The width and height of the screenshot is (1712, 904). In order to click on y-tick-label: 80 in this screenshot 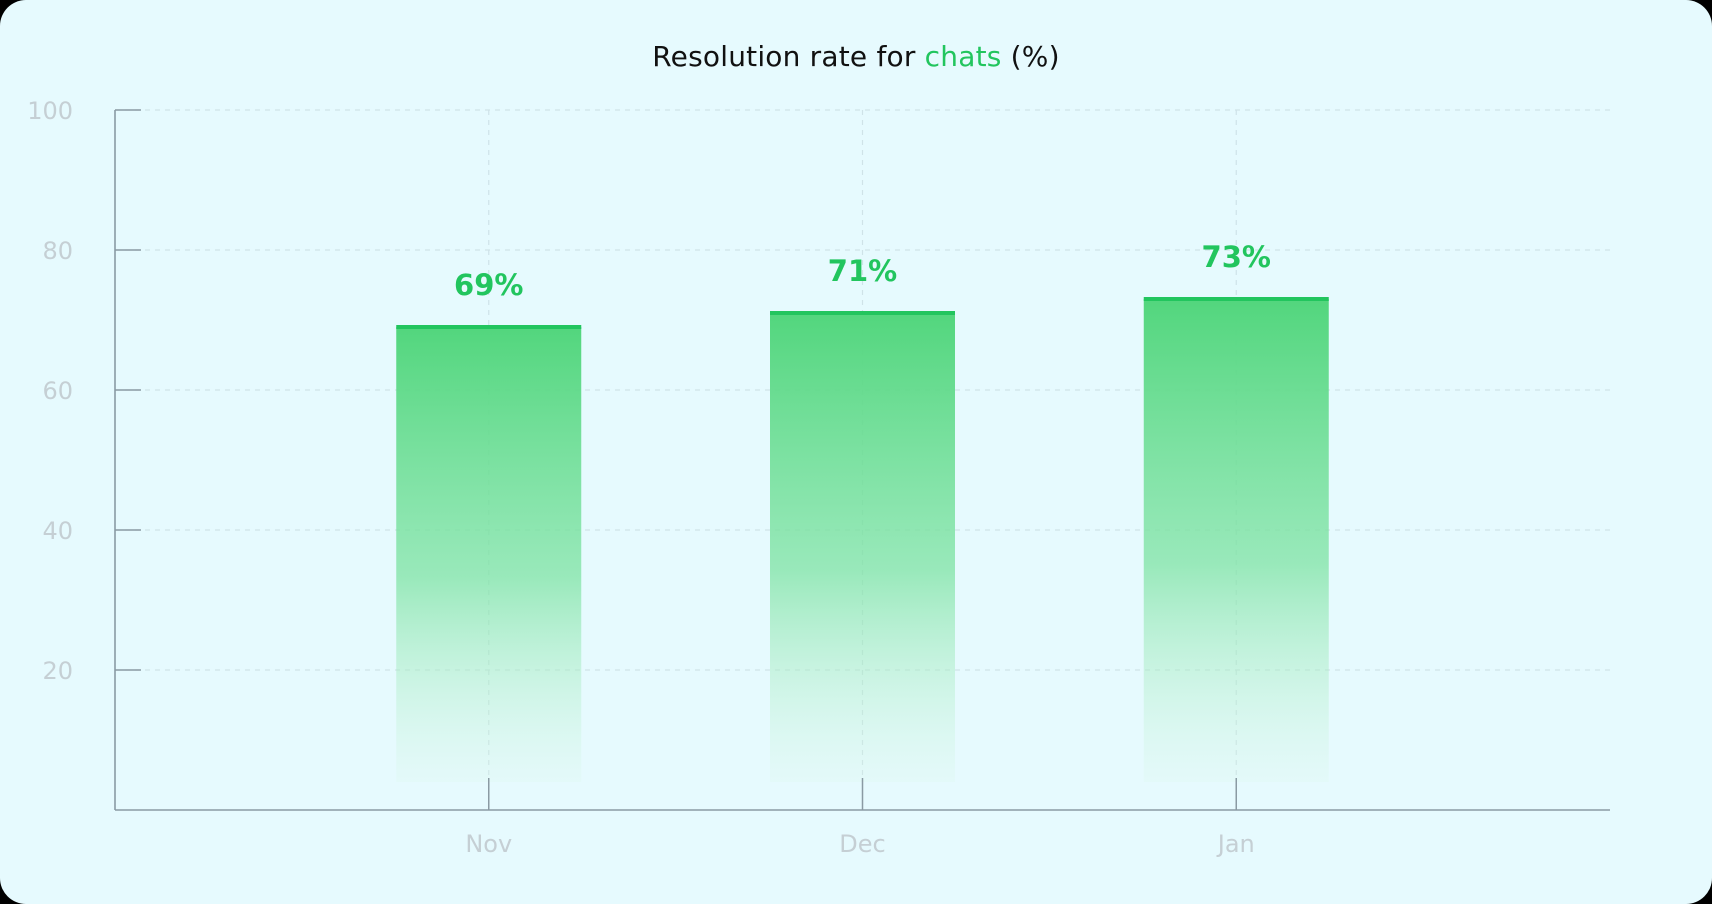, I will do `click(57, 251)`.